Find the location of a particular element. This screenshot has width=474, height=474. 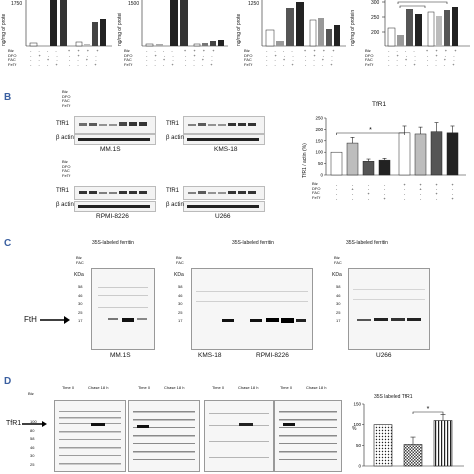

panel-b-treatments: Btz DFO FAC FeTf is located at coordinates (66, 168).